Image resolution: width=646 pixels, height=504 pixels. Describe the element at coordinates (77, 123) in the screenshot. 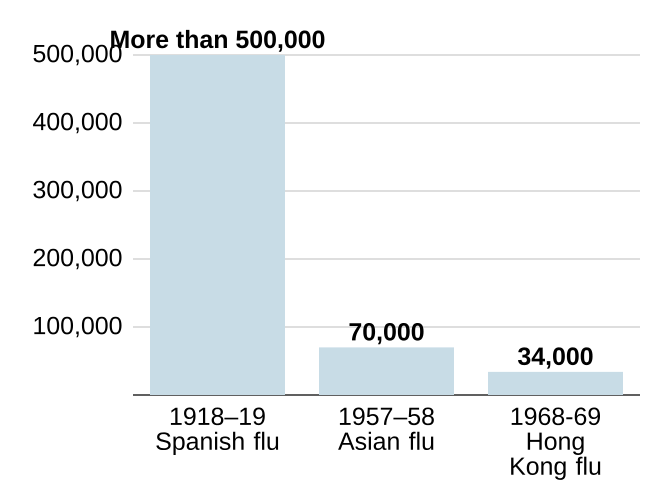

I see `y-tick-label: 400,000` at that location.